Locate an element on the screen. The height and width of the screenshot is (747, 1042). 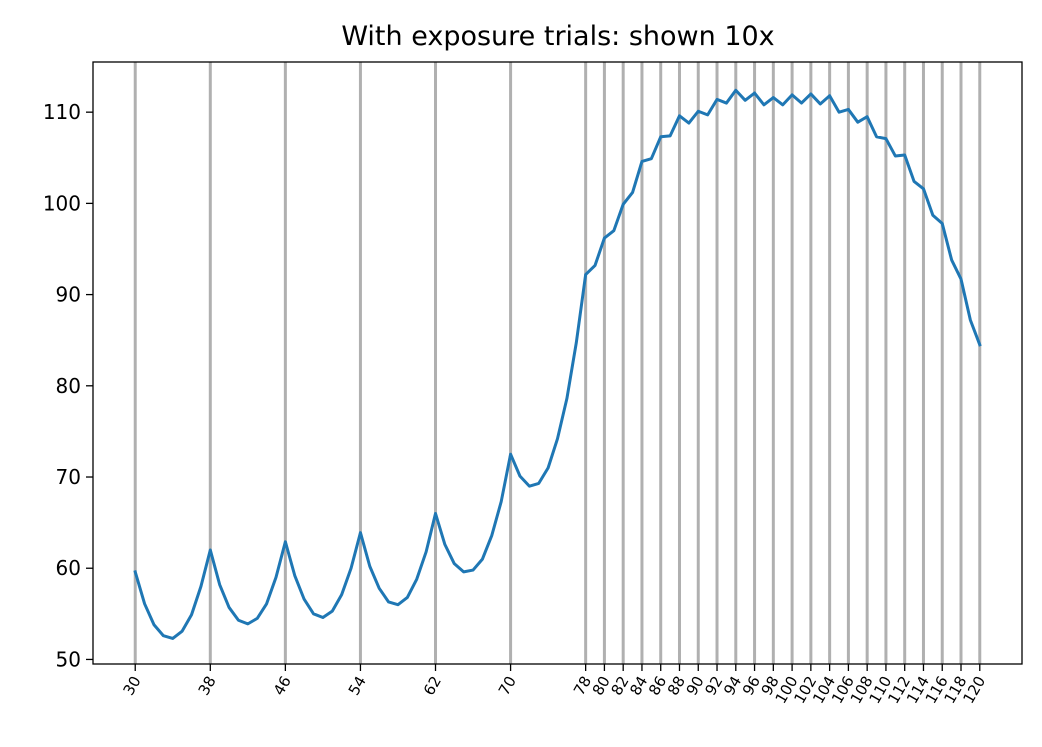
x-tick-label-62: 62 is located at coordinates (432, 686).